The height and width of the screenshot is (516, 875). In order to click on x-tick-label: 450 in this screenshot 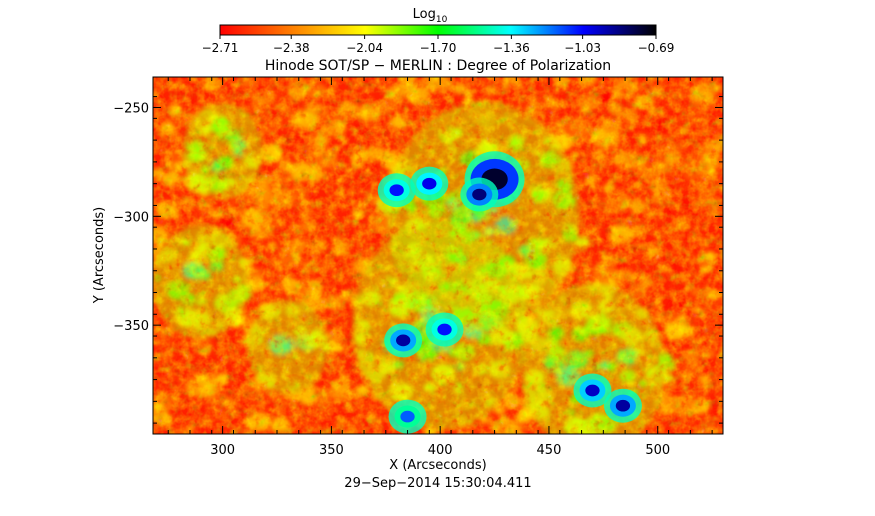, I will do `click(549, 450)`.